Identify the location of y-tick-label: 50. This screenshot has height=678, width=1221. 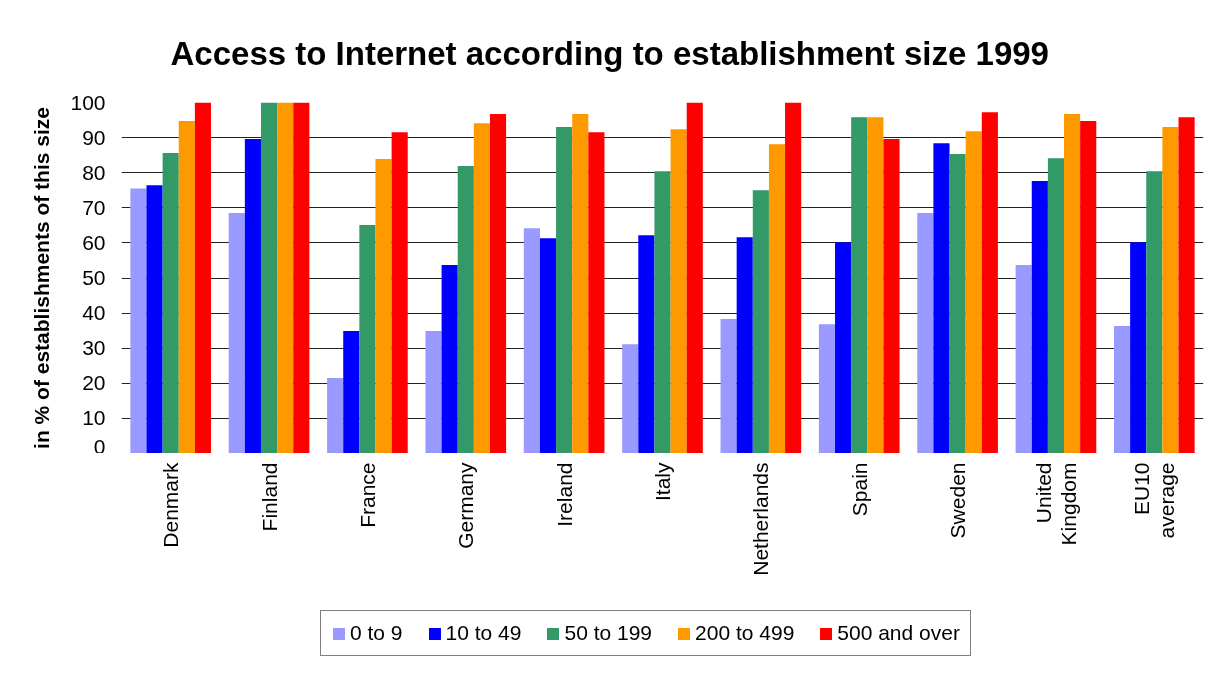
(94, 277).